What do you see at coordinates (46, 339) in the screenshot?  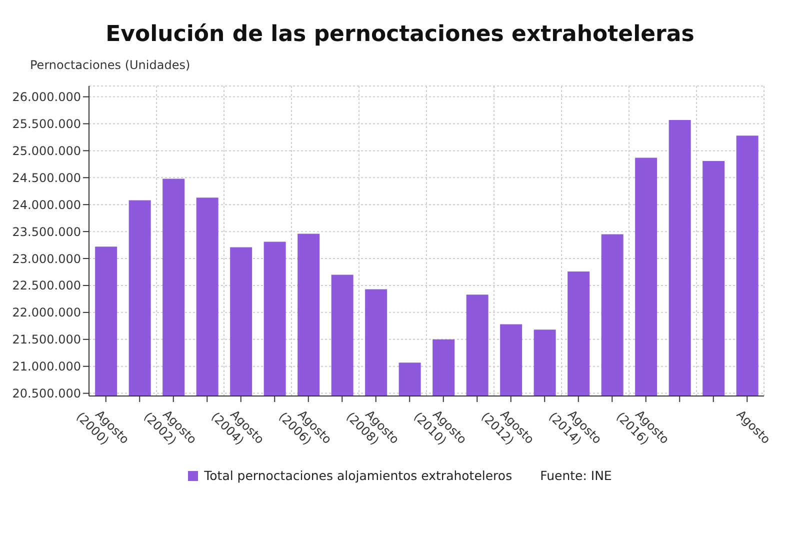 I see `y-tick-label: 21.500.000` at bounding box center [46, 339].